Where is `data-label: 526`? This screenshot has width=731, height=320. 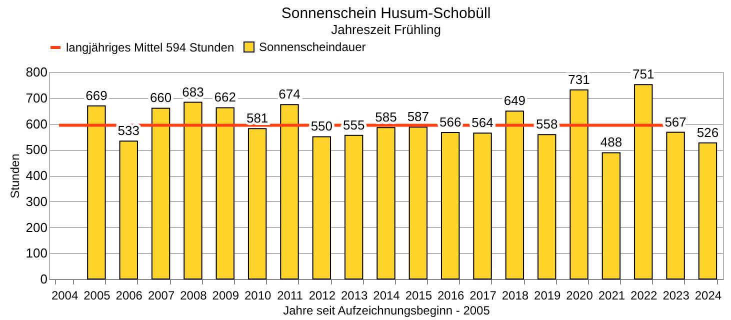
data-label: 526 is located at coordinates (707, 132).